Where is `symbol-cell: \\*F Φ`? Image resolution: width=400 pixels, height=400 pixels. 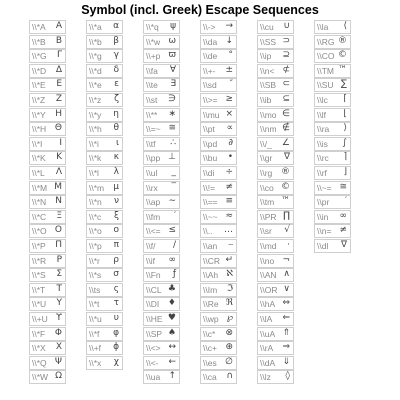
symbol-cell: \\*F Φ is located at coordinates (47, 333).